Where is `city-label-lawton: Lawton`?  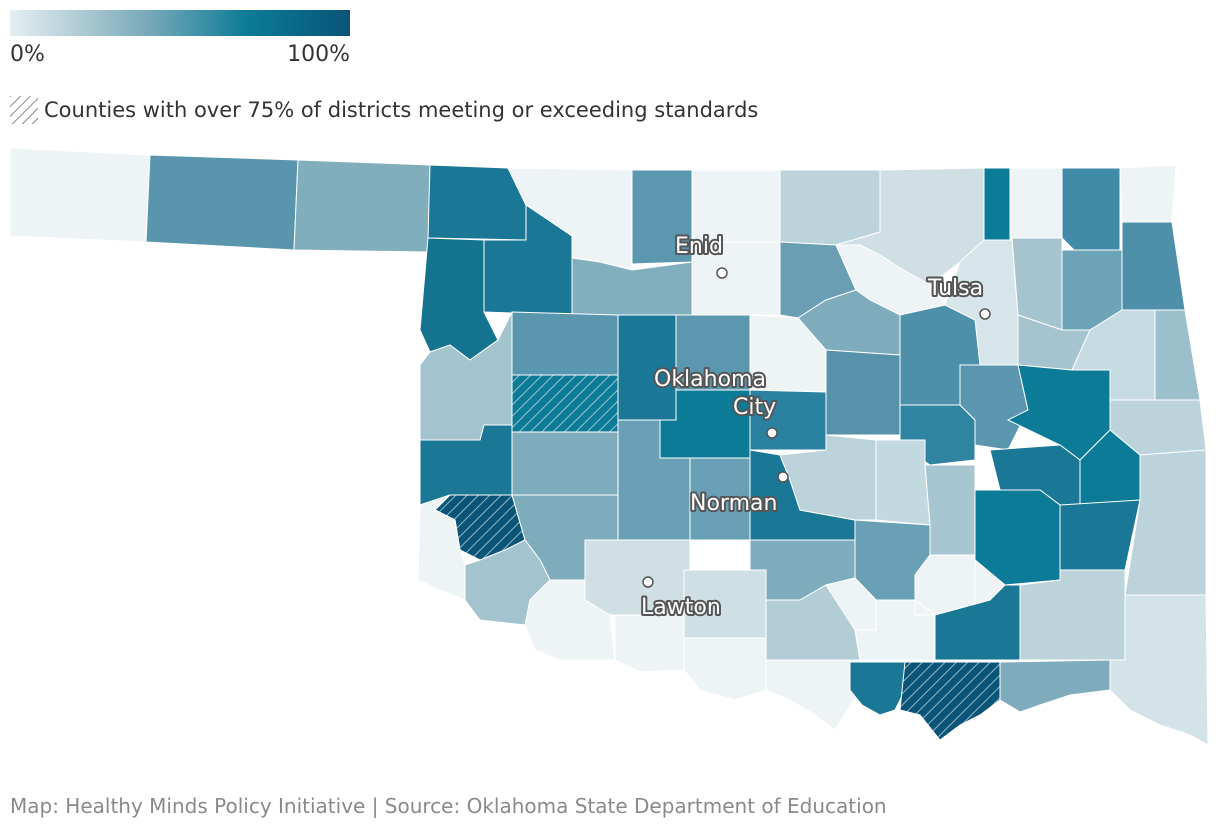
city-label-lawton: Lawton is located at coordinates (681, 607).